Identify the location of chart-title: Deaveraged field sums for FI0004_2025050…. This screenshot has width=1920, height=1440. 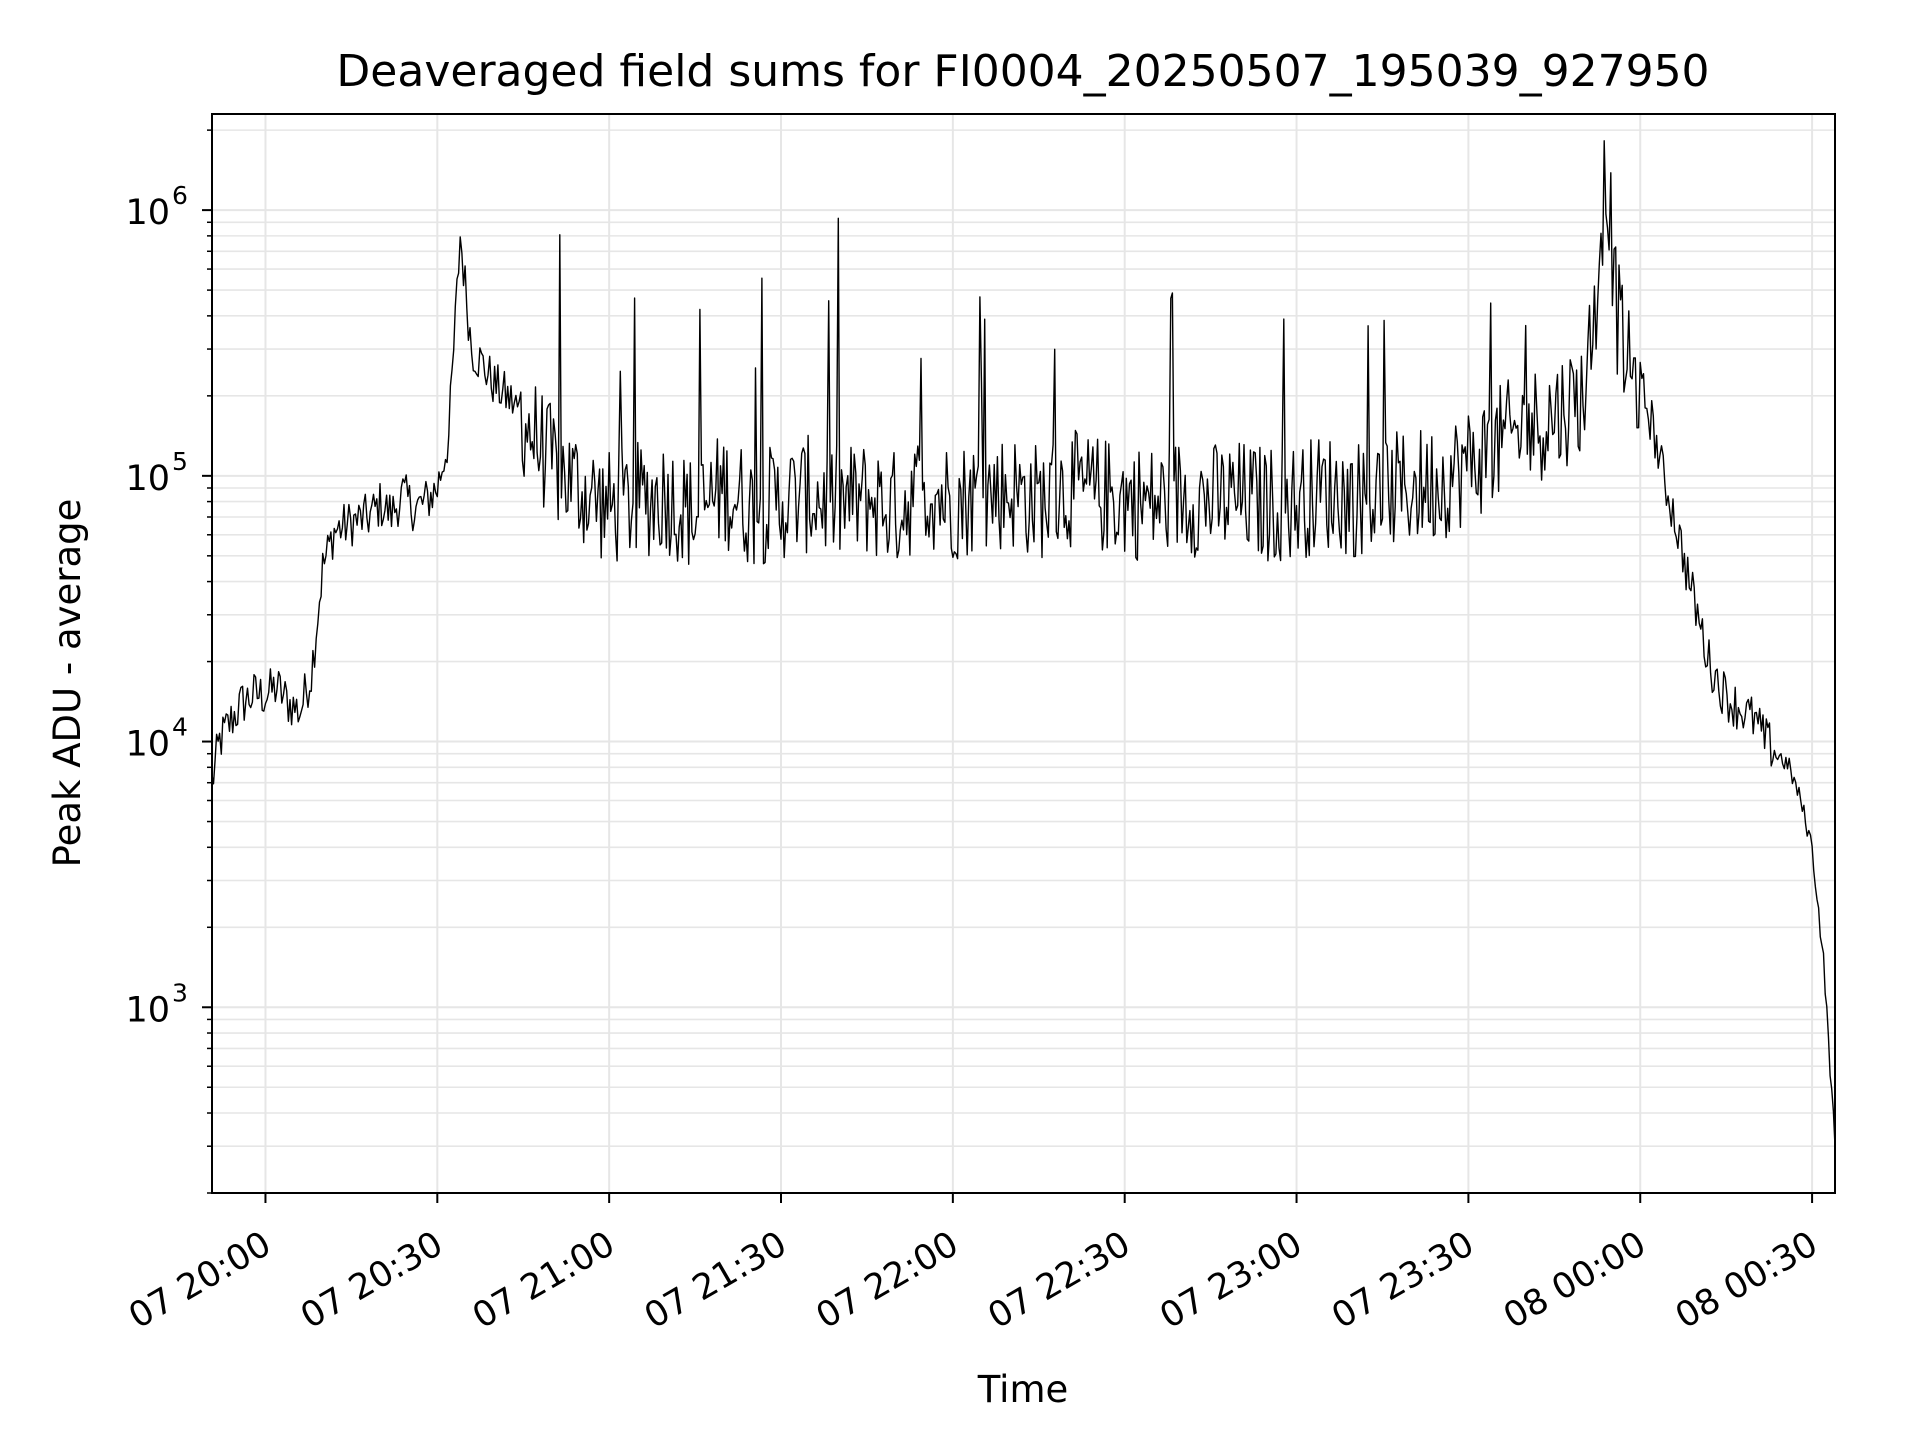
(1022, 71).